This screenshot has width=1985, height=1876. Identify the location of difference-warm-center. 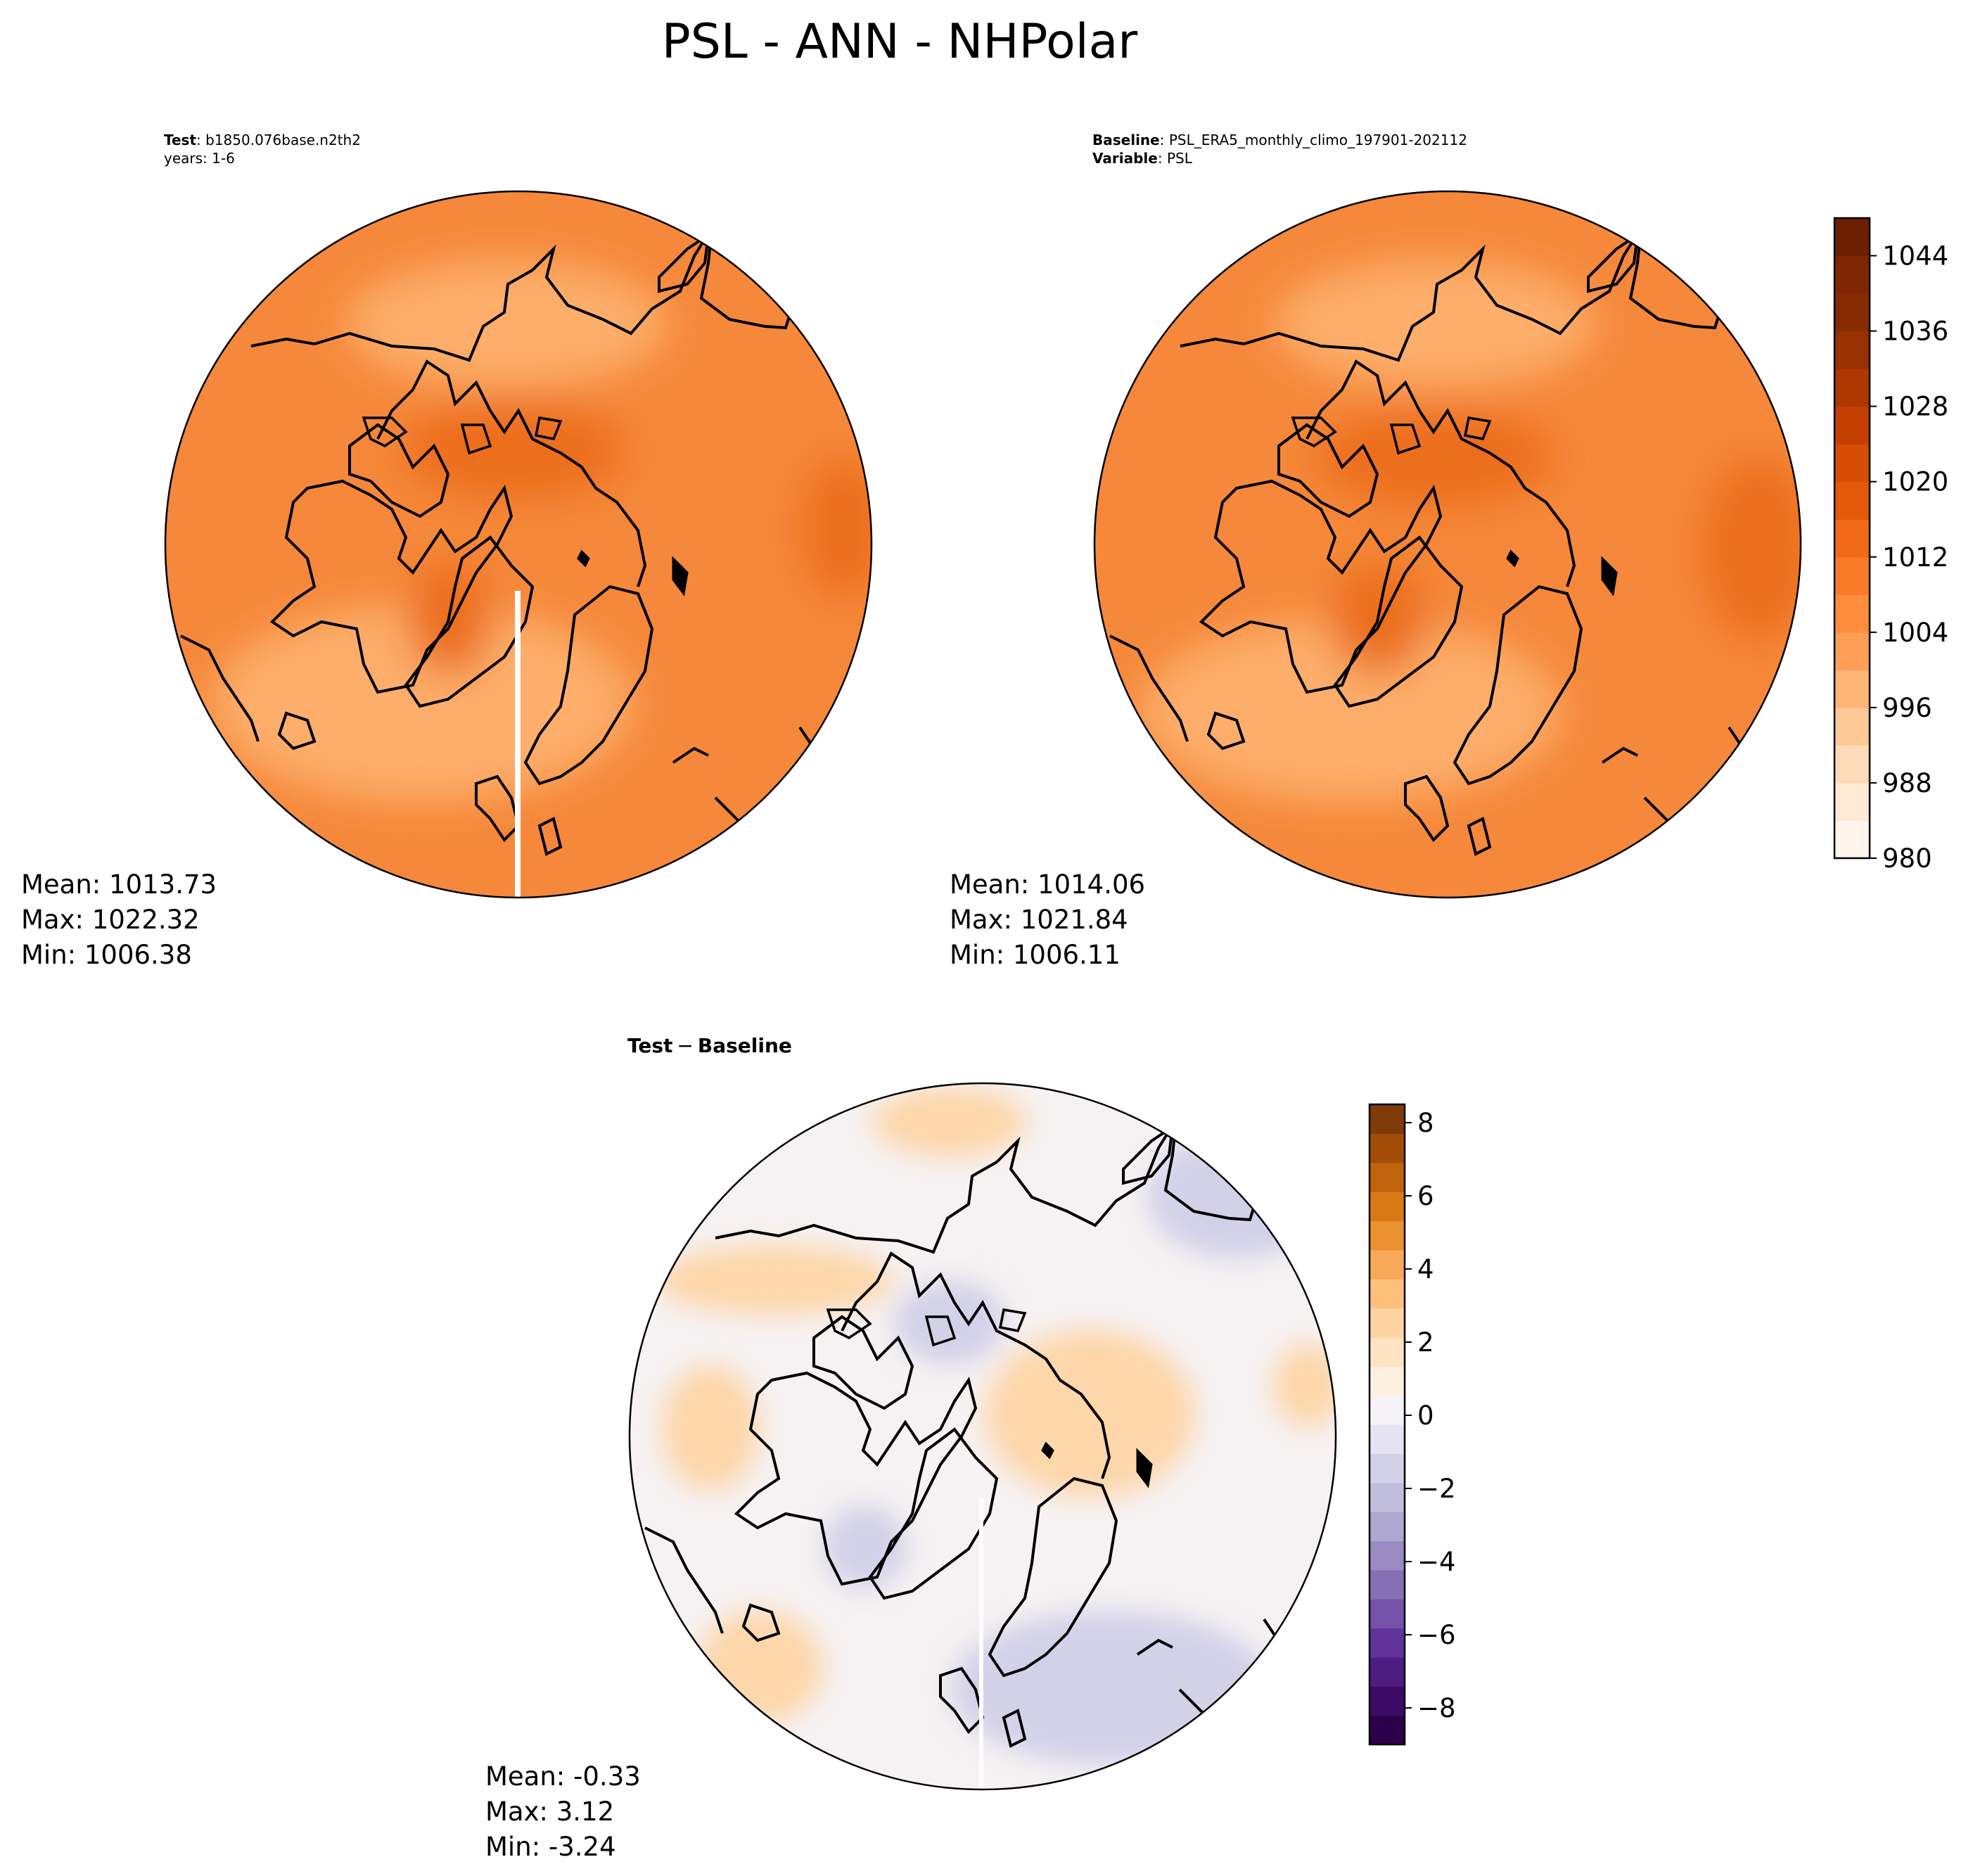
(1090, 1413).